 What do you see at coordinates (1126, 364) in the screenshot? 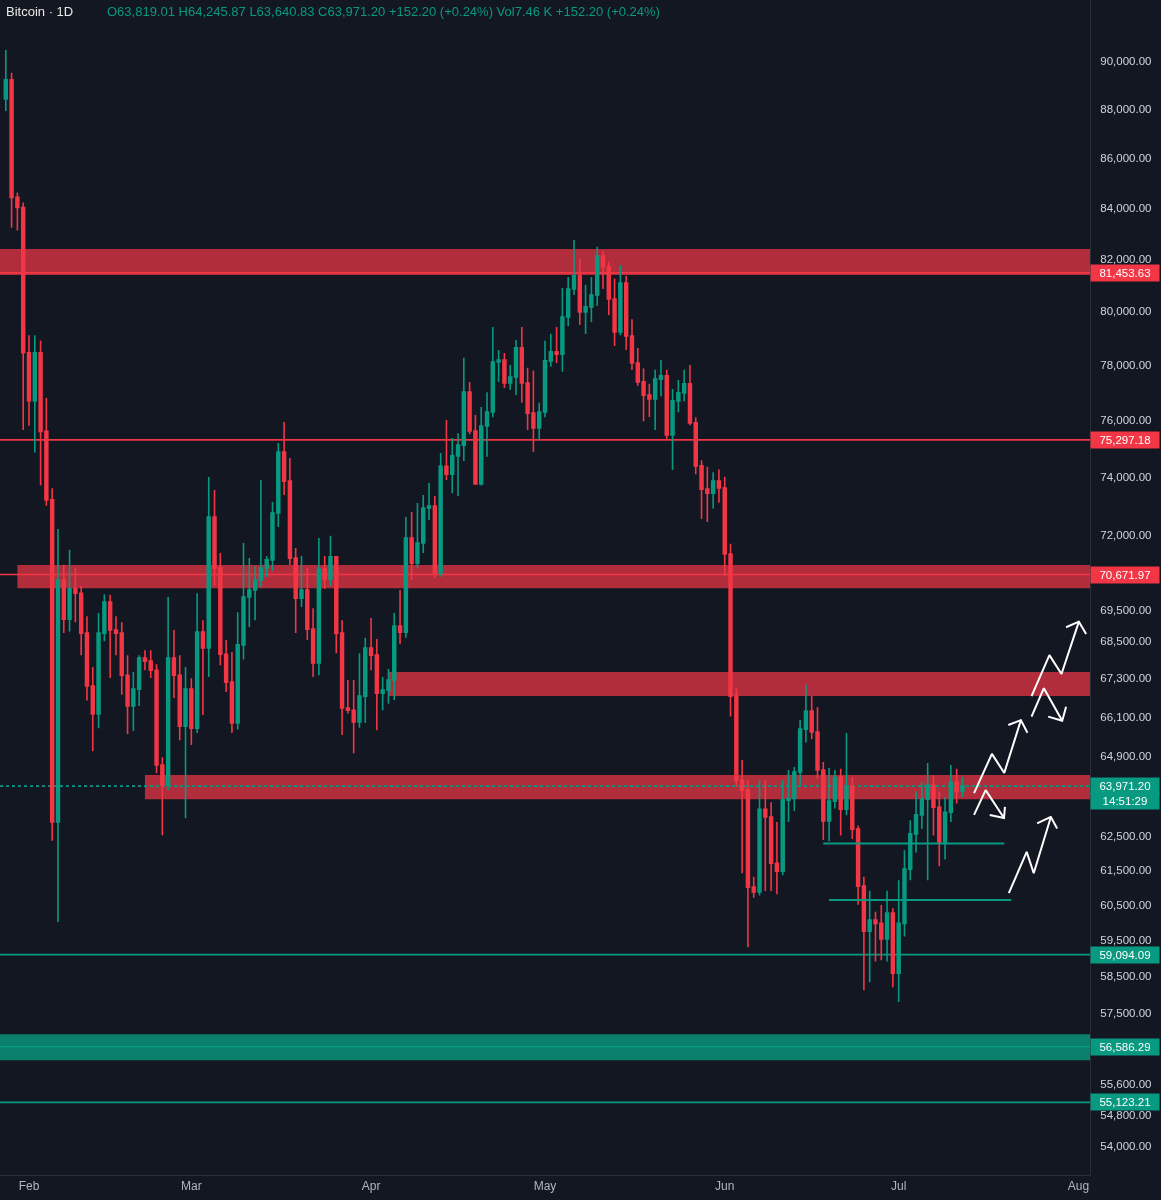
I see `y-tick-label: 78,000.00` at bounding box center [1126, 364].